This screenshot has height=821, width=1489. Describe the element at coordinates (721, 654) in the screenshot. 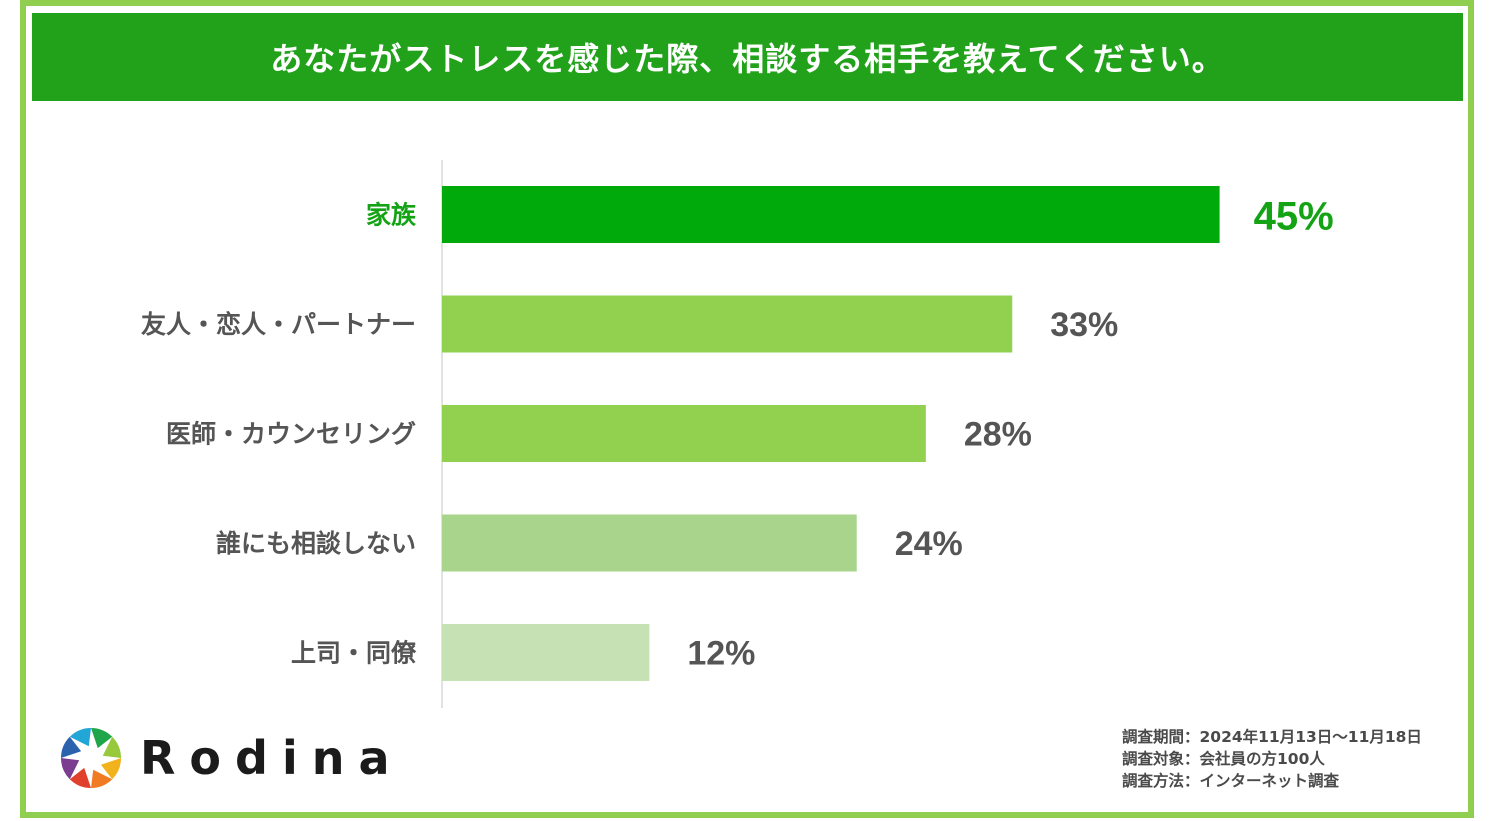

I see `value-label-4: 12%` at that location.